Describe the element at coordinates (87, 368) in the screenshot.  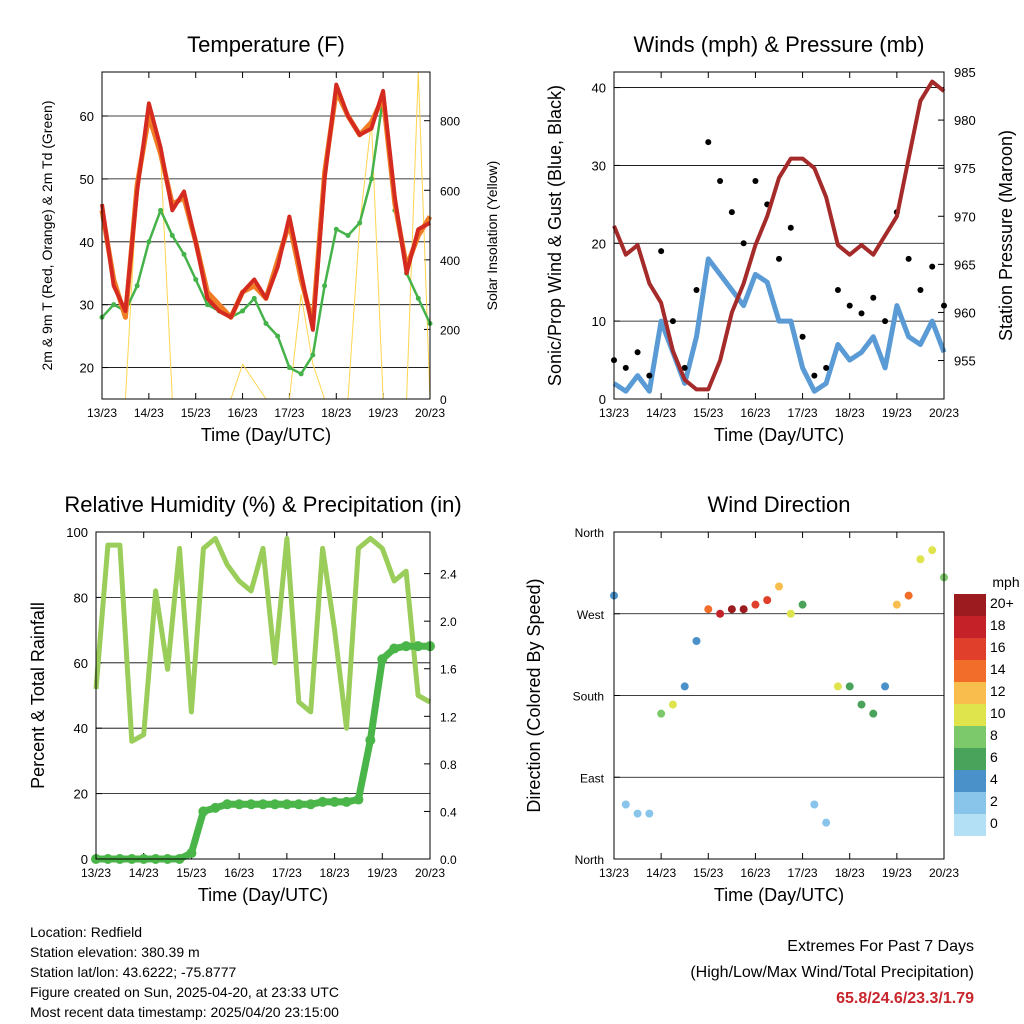
I see `temperature-ytick-label: 20` at that location.